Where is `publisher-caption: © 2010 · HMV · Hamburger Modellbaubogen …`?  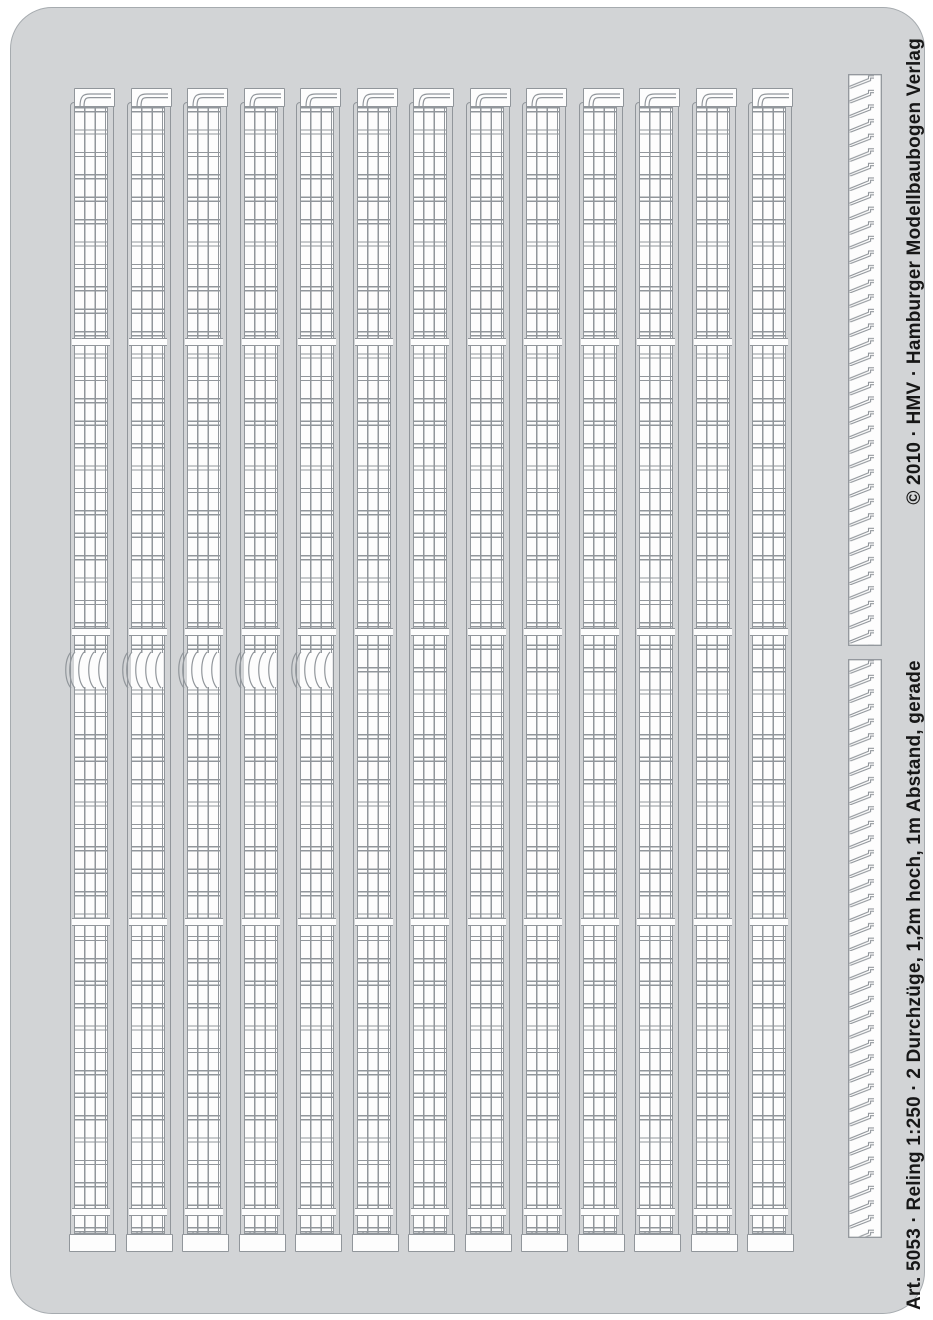
publisher-caption: © 2010 · HMV · Hamburger Modellbaubogen … is located at coordinates (914, 271).